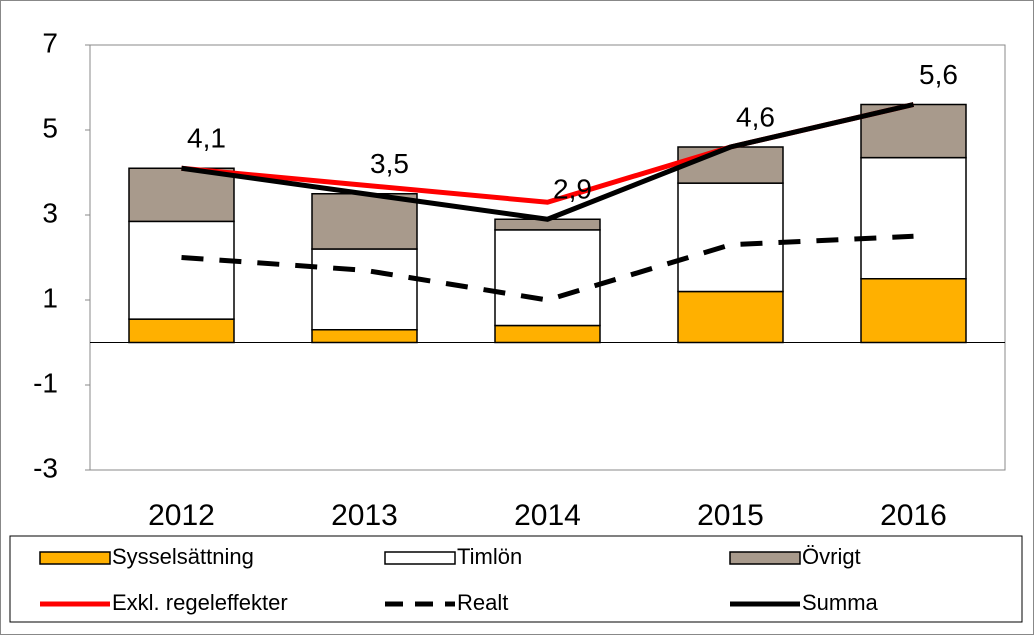 The width and height of the screenshot is (1035, 636). Describe the element at coordinates (547, 515) in the screenshot. I see `x-tick-label: 2014` at that location.